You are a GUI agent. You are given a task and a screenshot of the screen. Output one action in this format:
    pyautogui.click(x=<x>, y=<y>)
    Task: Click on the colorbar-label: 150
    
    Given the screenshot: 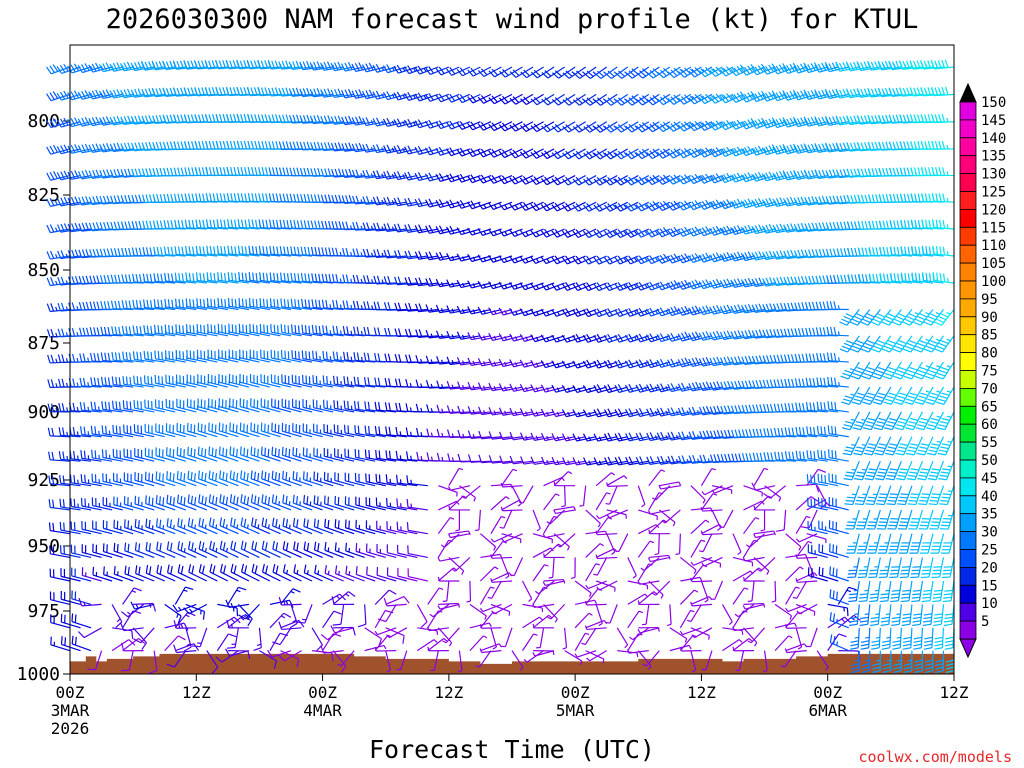 What is the action you would take?
    pyautogui.click(x=993, y=103)
    